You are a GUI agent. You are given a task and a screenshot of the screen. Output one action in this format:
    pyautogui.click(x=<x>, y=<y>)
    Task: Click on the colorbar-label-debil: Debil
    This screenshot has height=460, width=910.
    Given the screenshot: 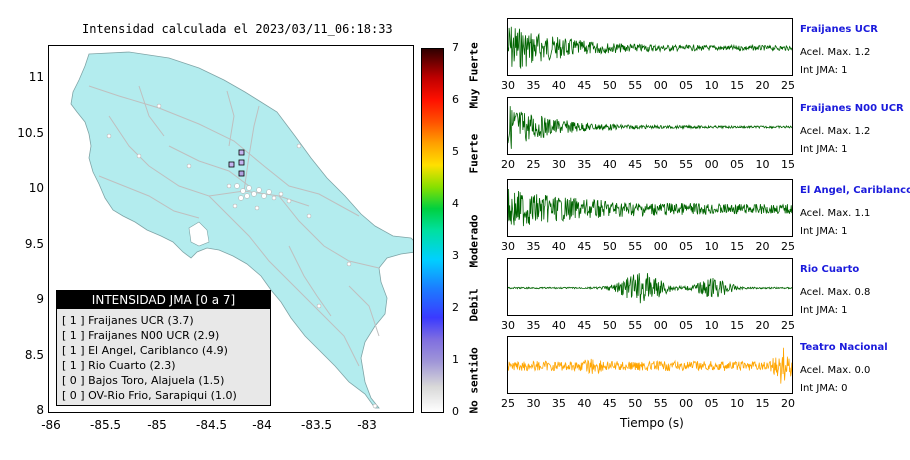 What is the action you would take?
    pyautogui.click(x=474, y=305)
    